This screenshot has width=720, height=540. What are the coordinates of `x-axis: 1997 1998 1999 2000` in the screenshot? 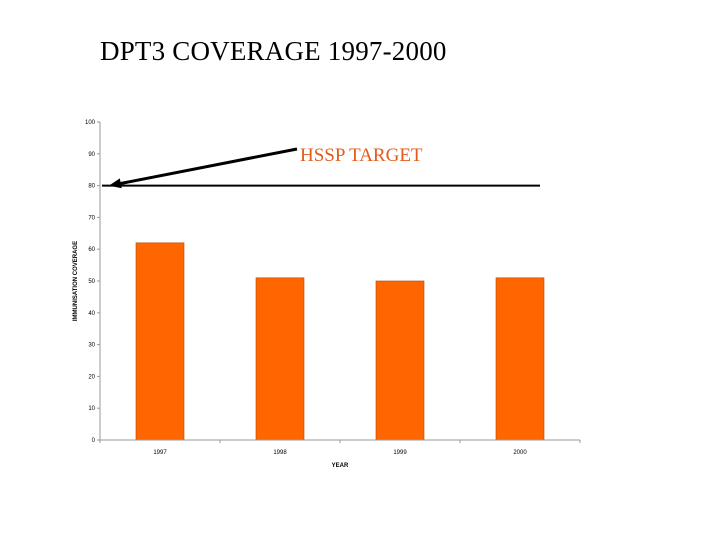 It's located at (340, 447).